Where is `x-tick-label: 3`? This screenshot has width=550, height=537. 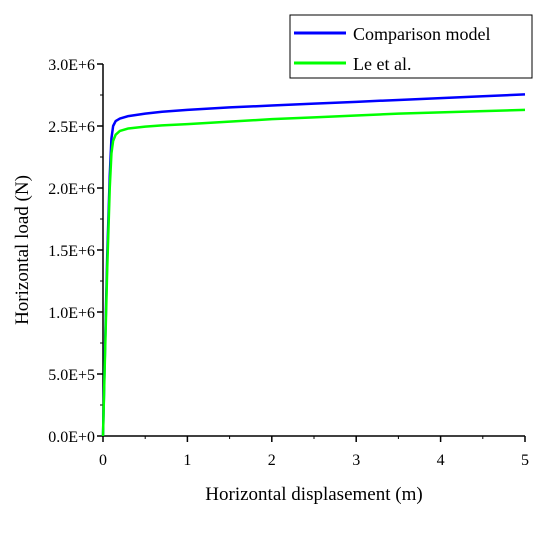
x-tick-label: 3 is located at coordinates (356, 460).